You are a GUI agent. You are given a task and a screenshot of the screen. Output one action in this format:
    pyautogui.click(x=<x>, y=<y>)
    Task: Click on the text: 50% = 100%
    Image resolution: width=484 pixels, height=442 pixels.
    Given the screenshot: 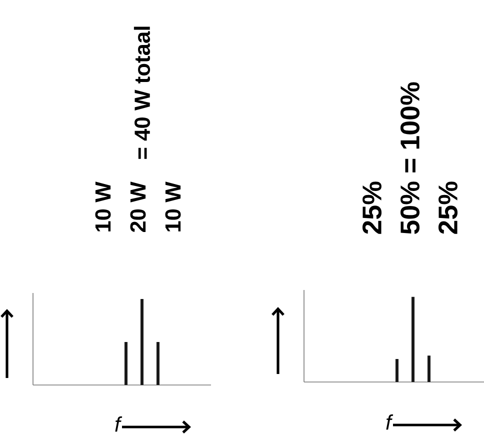 What is the action you would take?
    pyautogui.click(x=410, y=158)
    